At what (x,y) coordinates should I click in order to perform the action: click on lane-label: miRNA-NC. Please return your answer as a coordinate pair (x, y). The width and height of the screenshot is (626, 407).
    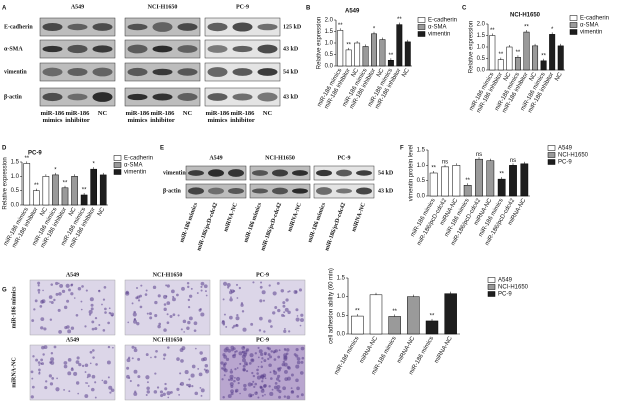
    Looking at the image, I should click on (295, 217).